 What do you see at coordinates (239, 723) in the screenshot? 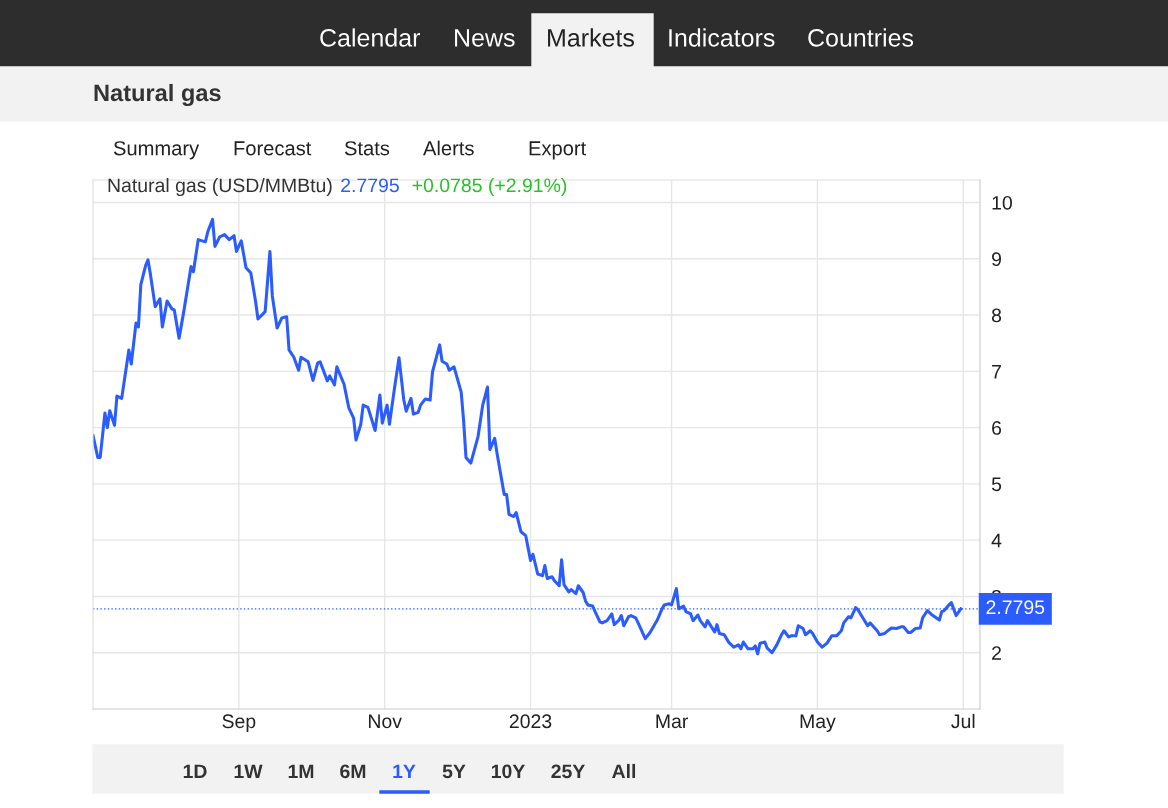
I see `x-tick-label: Sep` at bounding box center [239, 723].